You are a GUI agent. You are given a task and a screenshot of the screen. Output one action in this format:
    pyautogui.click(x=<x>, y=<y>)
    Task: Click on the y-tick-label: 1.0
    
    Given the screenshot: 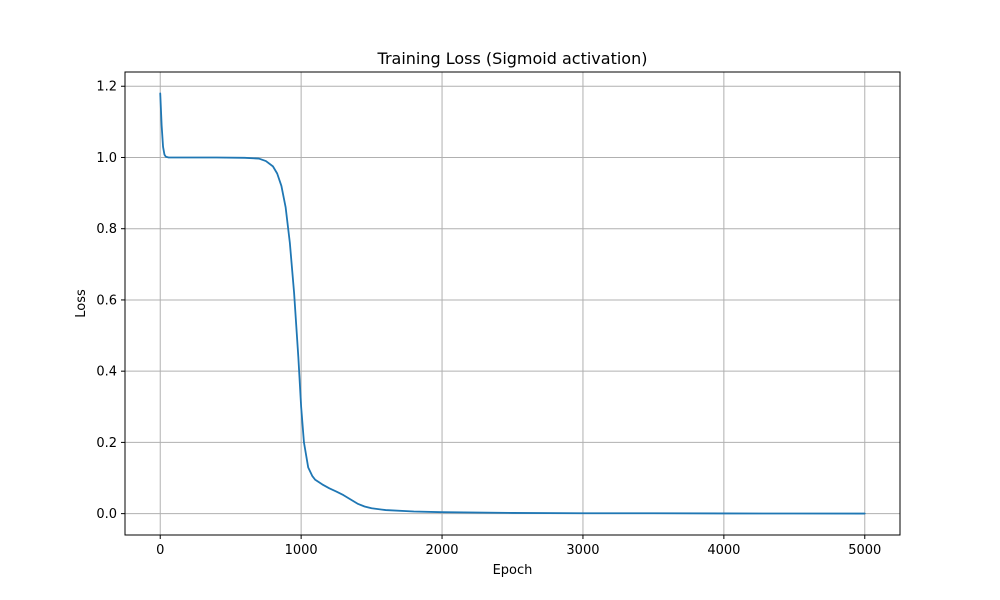 What is the action you would take?
    pyautogui.click(x=106, y=158)
    